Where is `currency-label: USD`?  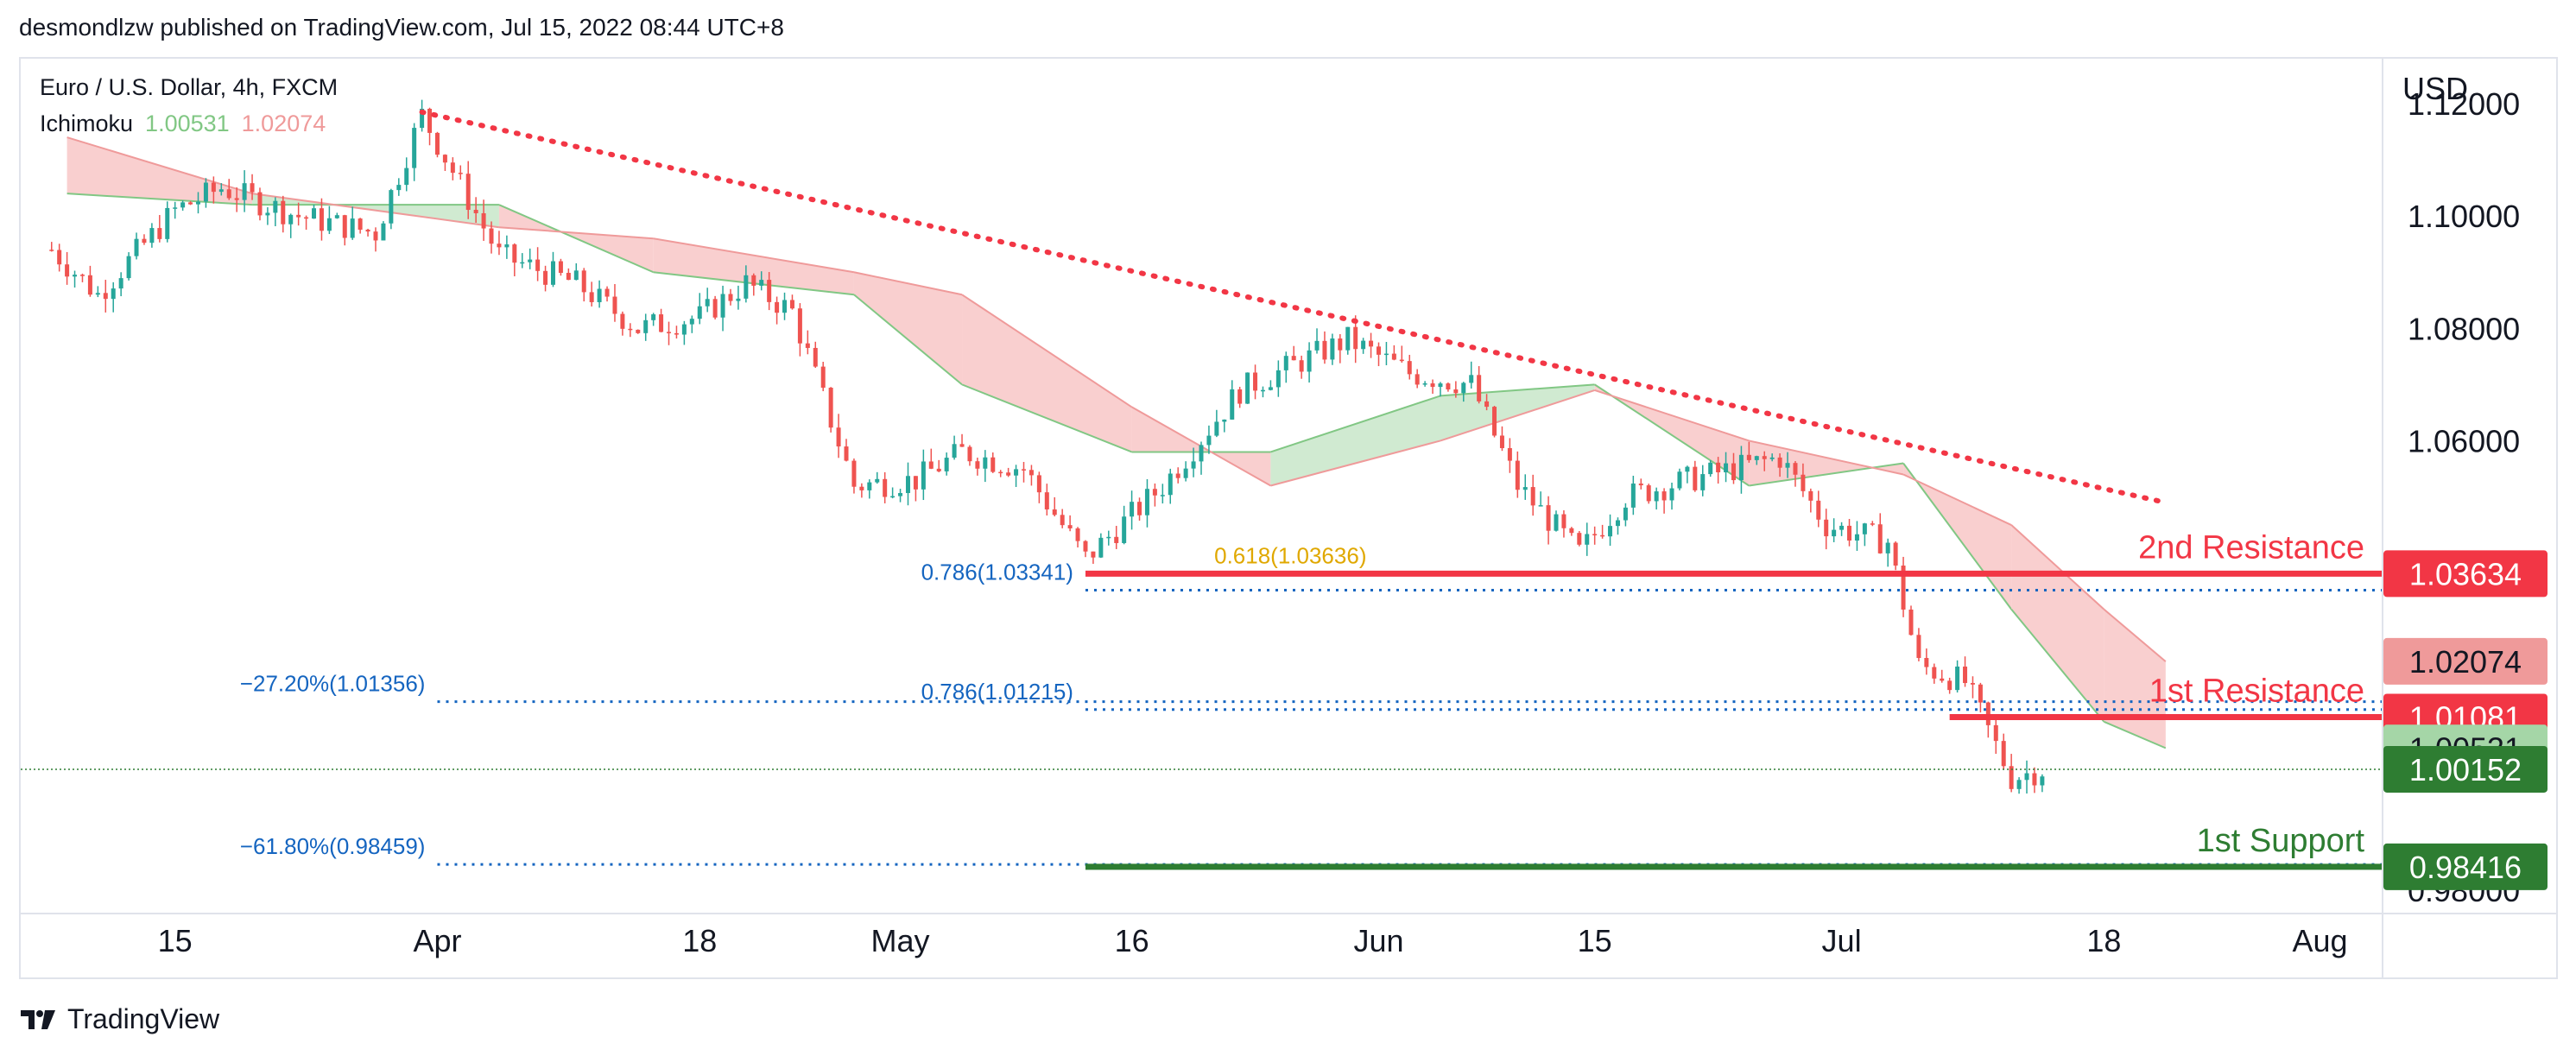 currency-label: USD is located at coordinates (2435, 88).